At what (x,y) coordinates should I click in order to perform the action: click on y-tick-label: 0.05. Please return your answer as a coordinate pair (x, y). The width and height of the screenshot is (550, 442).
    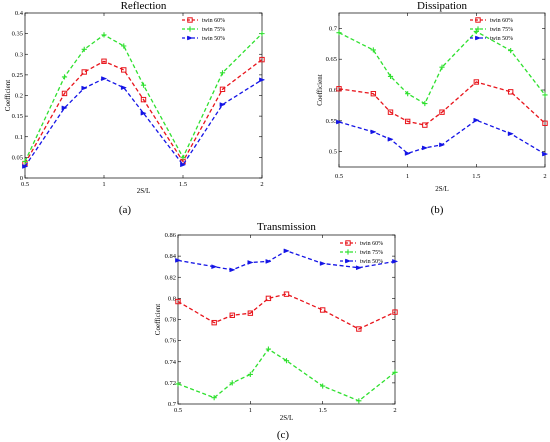
    Looking at the image, I should click on (17, 157).